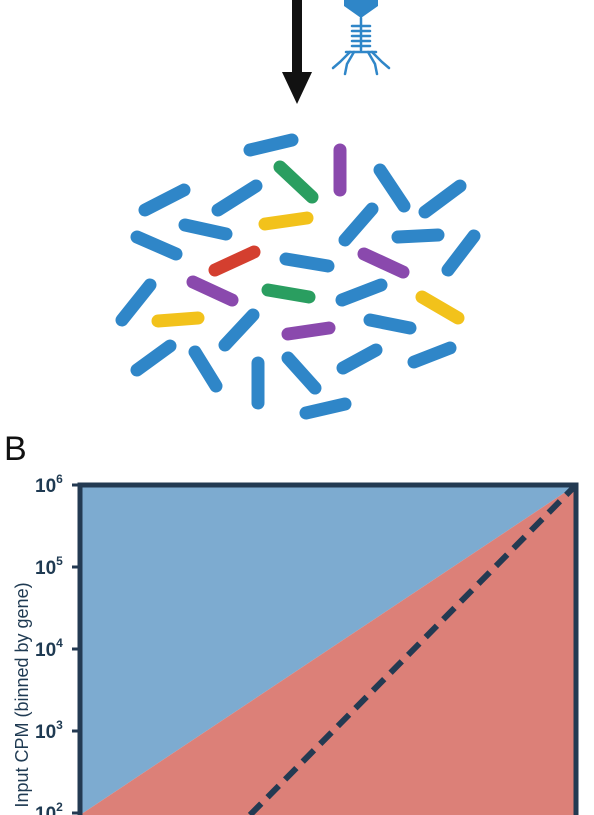 The width and height of the screenshot is (594, 815). Describe the element at coordinates (49, 484) in the screenshot. I see `y-tick-label: 10⁶` at that location.